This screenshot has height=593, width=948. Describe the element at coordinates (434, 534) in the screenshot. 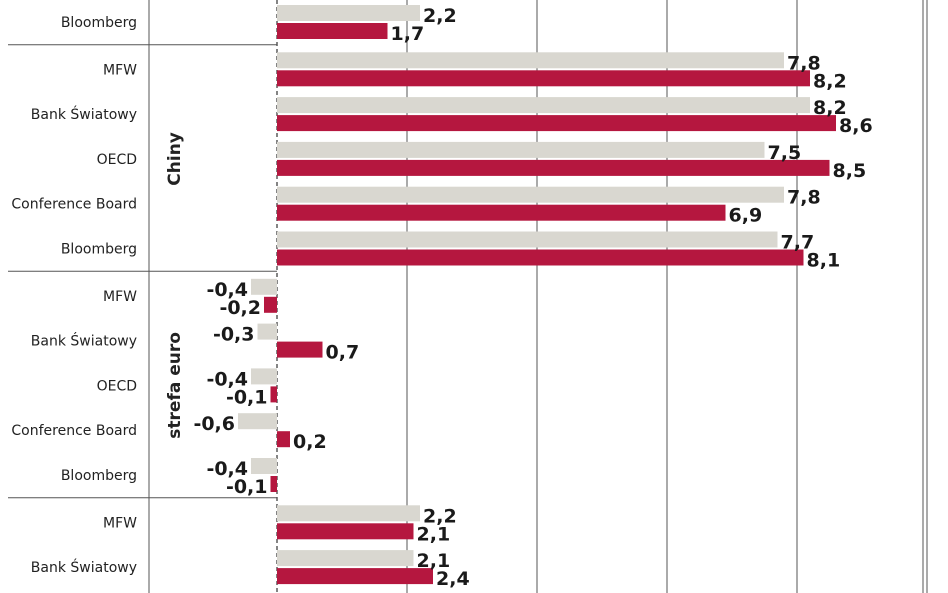

I see `value-label-dark: 2,1` at that location.